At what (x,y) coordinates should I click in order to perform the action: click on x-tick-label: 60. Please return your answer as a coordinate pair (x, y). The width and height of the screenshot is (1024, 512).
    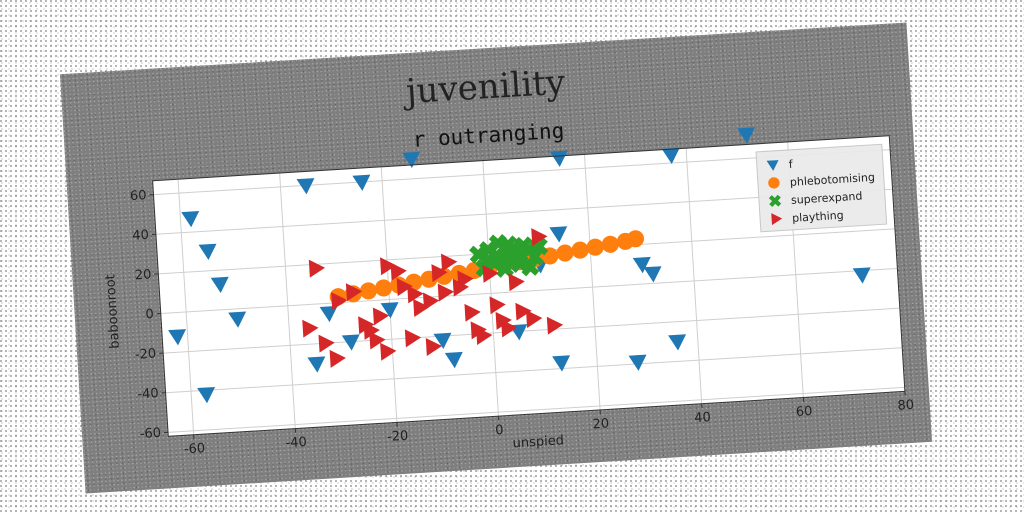
    Looking at the image, I should click on (803, 412).